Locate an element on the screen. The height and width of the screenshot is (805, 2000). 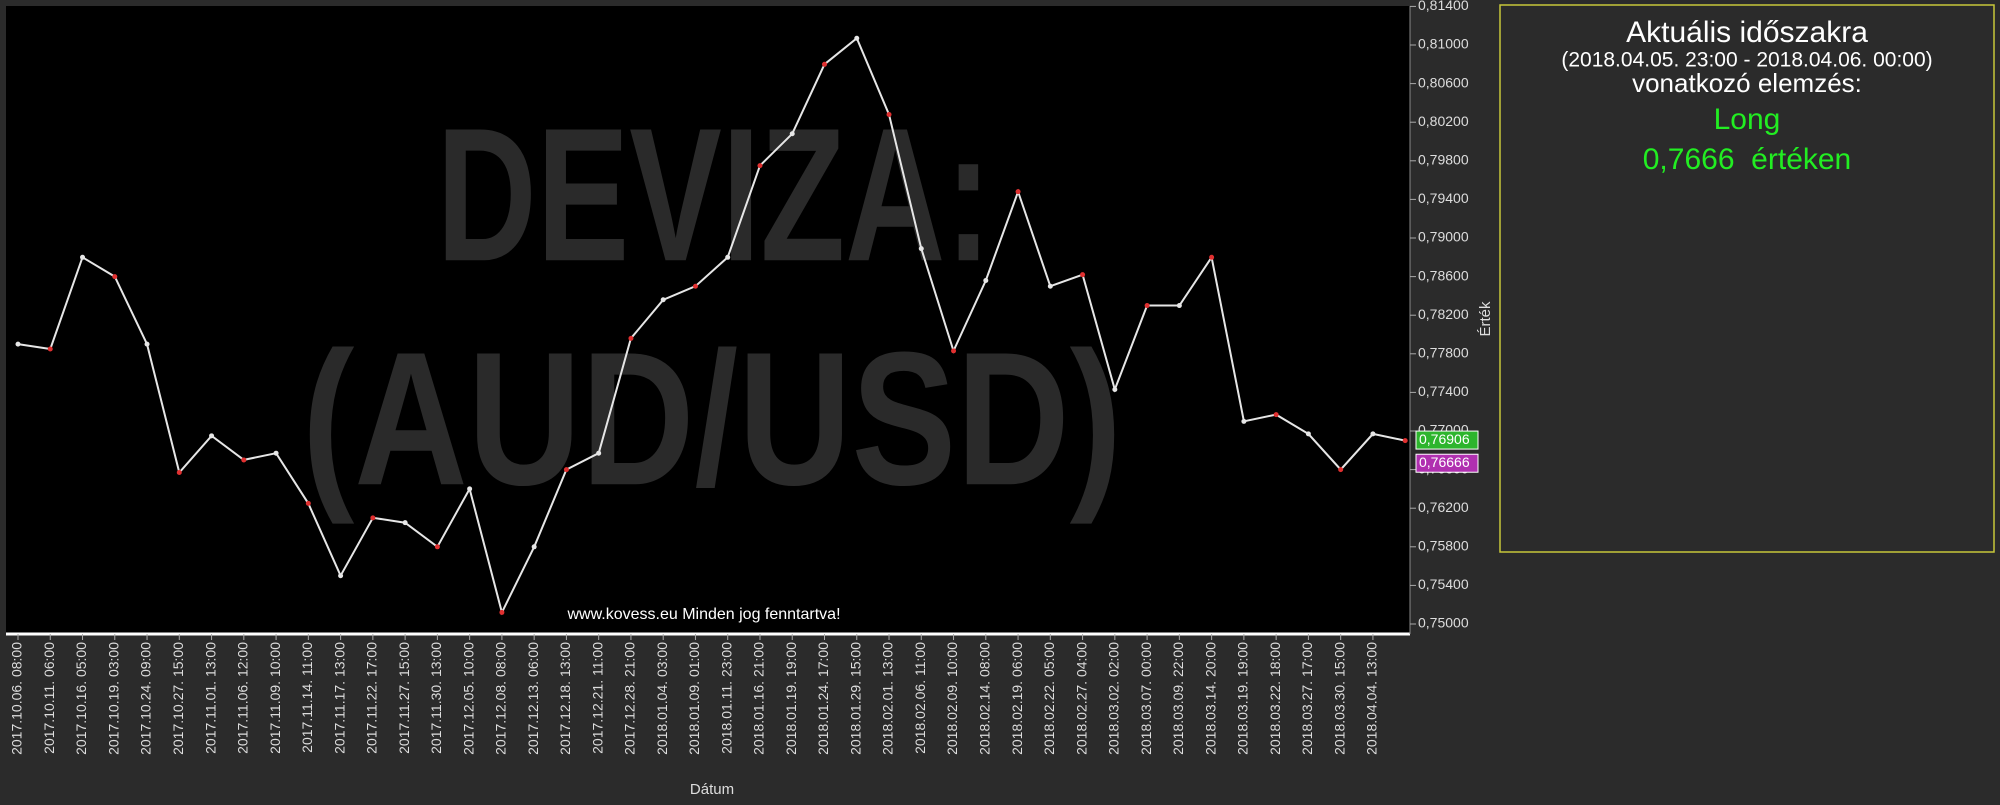
x-tick-label: 2018.01.24. 17:00 is located at coordinates (823, 698).